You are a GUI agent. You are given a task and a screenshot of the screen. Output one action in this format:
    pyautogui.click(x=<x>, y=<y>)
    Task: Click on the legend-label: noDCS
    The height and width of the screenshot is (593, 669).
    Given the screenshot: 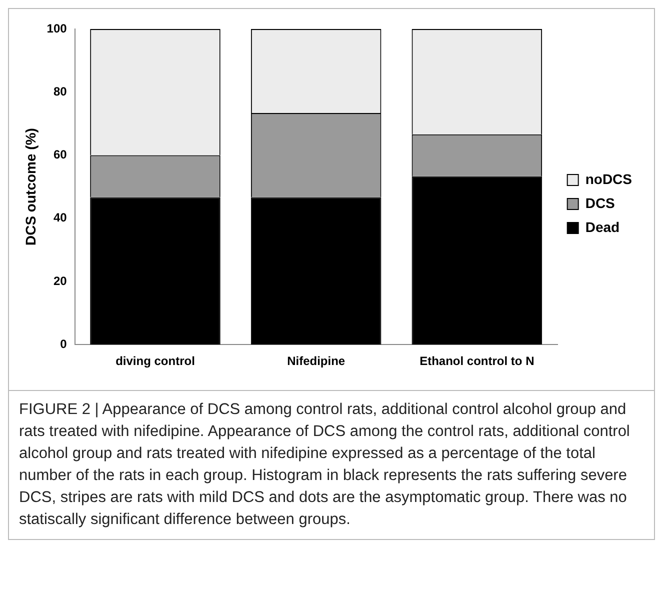 What is the action you would take?
    pyautogui.click(x=608, y=178)
    